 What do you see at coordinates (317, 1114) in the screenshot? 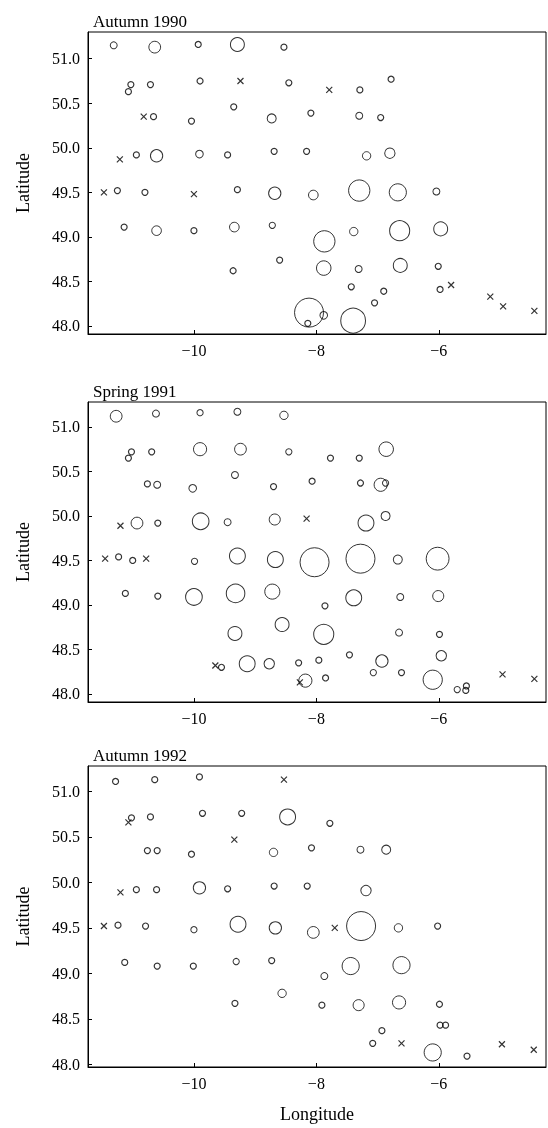
I see `x-axis-title: Longitude` at bounding box center [317, 1114].